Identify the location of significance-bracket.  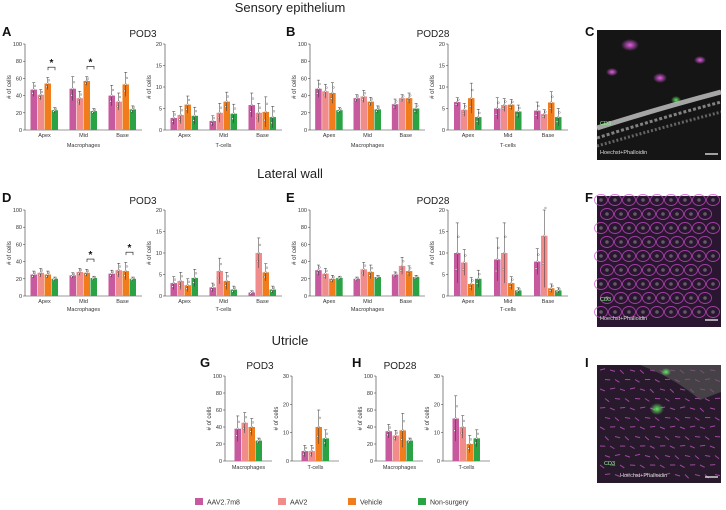
(90, 68).